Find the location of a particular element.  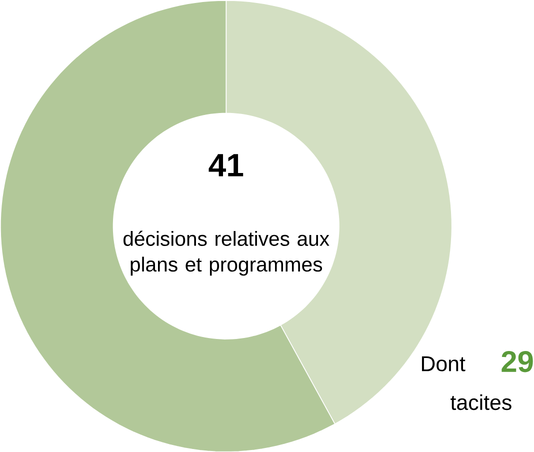

text: 41 is located at coordinates (226, 165).